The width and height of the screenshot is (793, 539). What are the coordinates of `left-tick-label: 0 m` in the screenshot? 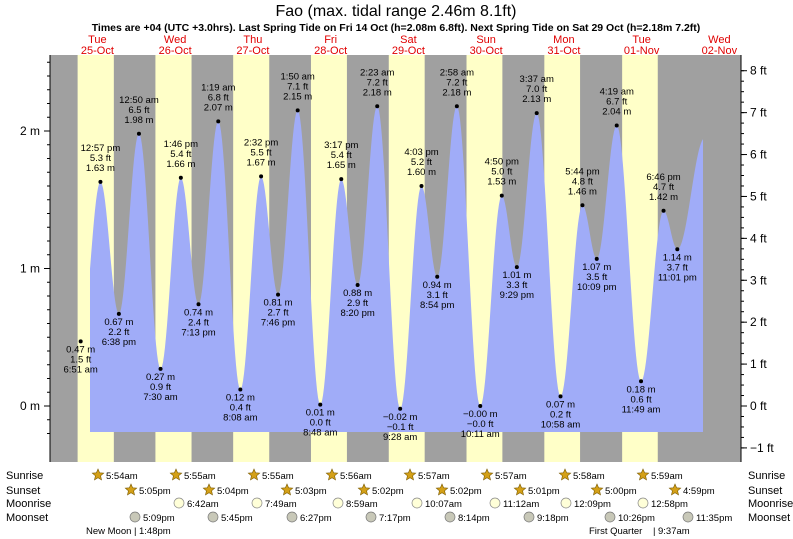 It's located at (30, 406).